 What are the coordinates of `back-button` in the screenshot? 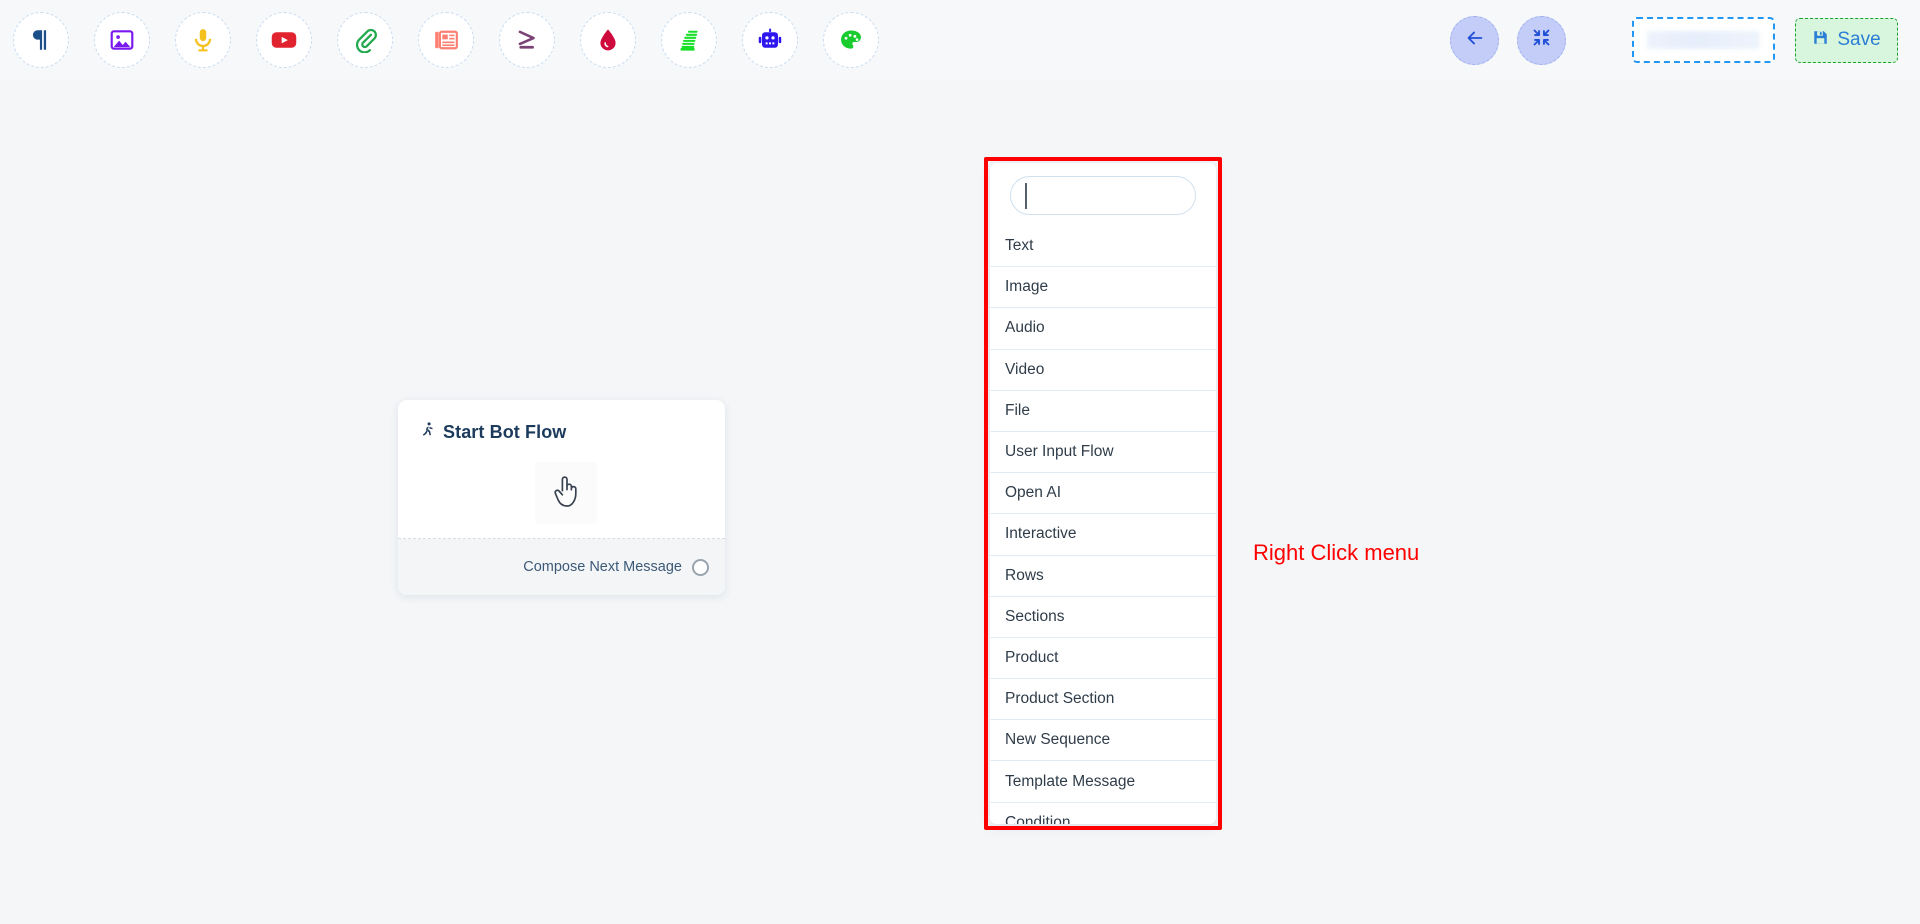 It's located at (1474, 40).